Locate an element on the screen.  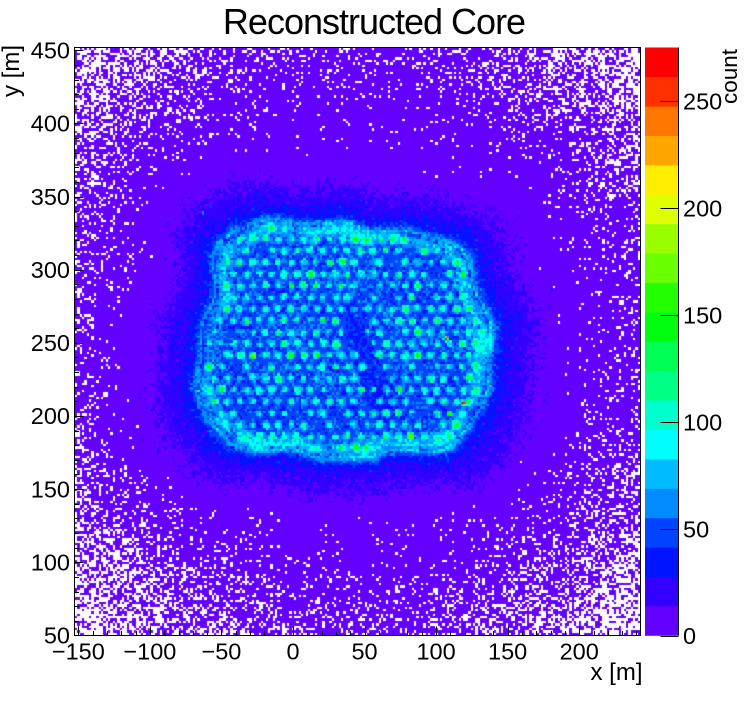
svg-text: −50 is located at coordinates (222, 652).